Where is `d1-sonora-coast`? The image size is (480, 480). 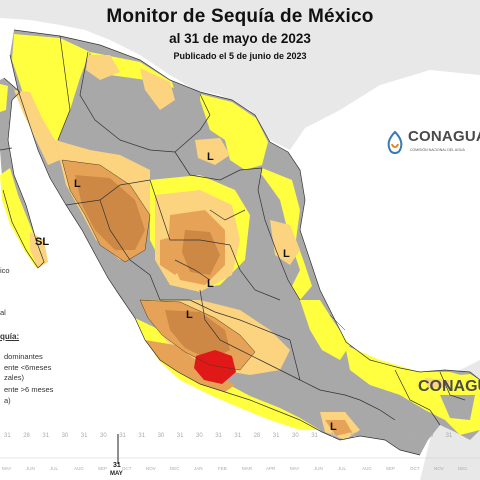
d1-sonora-coast is located at coordinates (37, 127).